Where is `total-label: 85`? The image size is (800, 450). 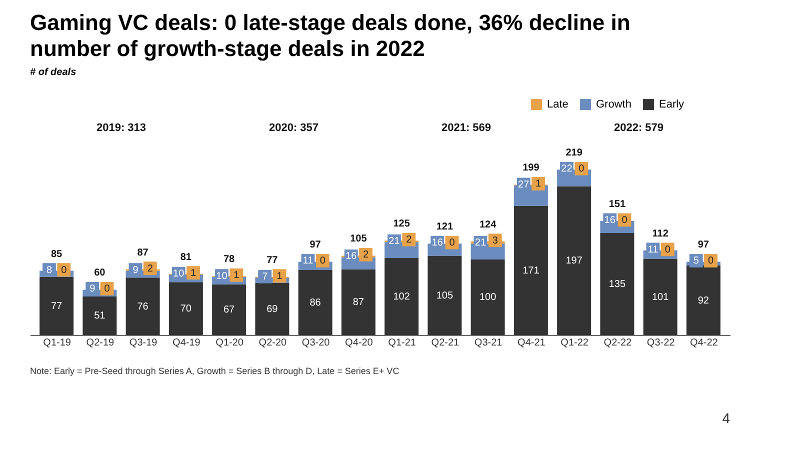
total-label: 85 is located at coordinates (57, 254).